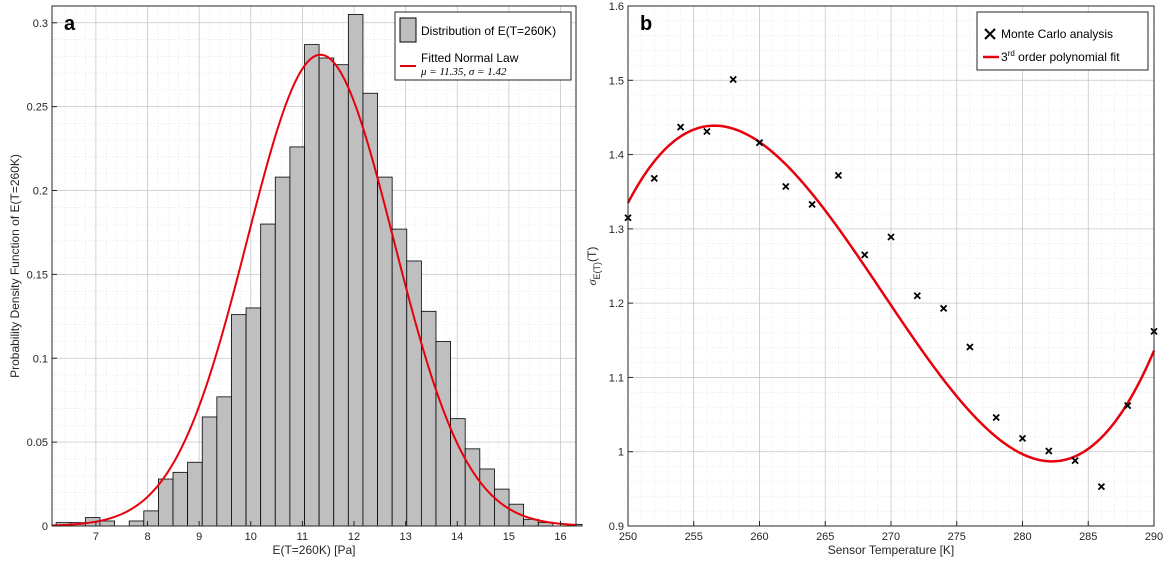 The width and height of the screenshot is (1172, 574). I want to click on panel-a-ytick-label: 0.3, so click(40, 24).